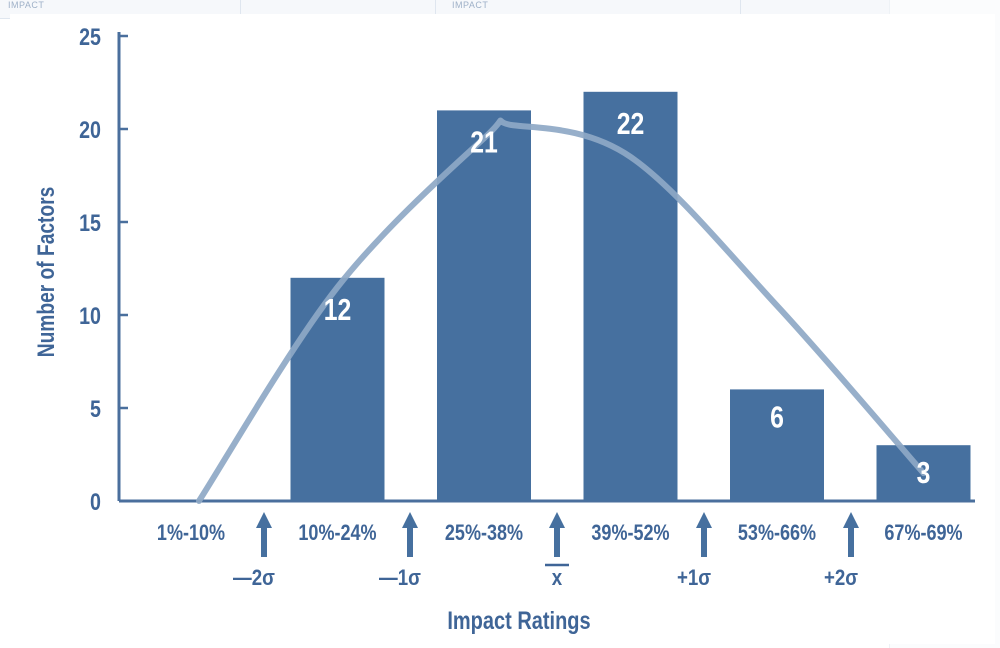  I want to click on y-tick-labels: 0 5 10 15 20 25, so click(90, 269).